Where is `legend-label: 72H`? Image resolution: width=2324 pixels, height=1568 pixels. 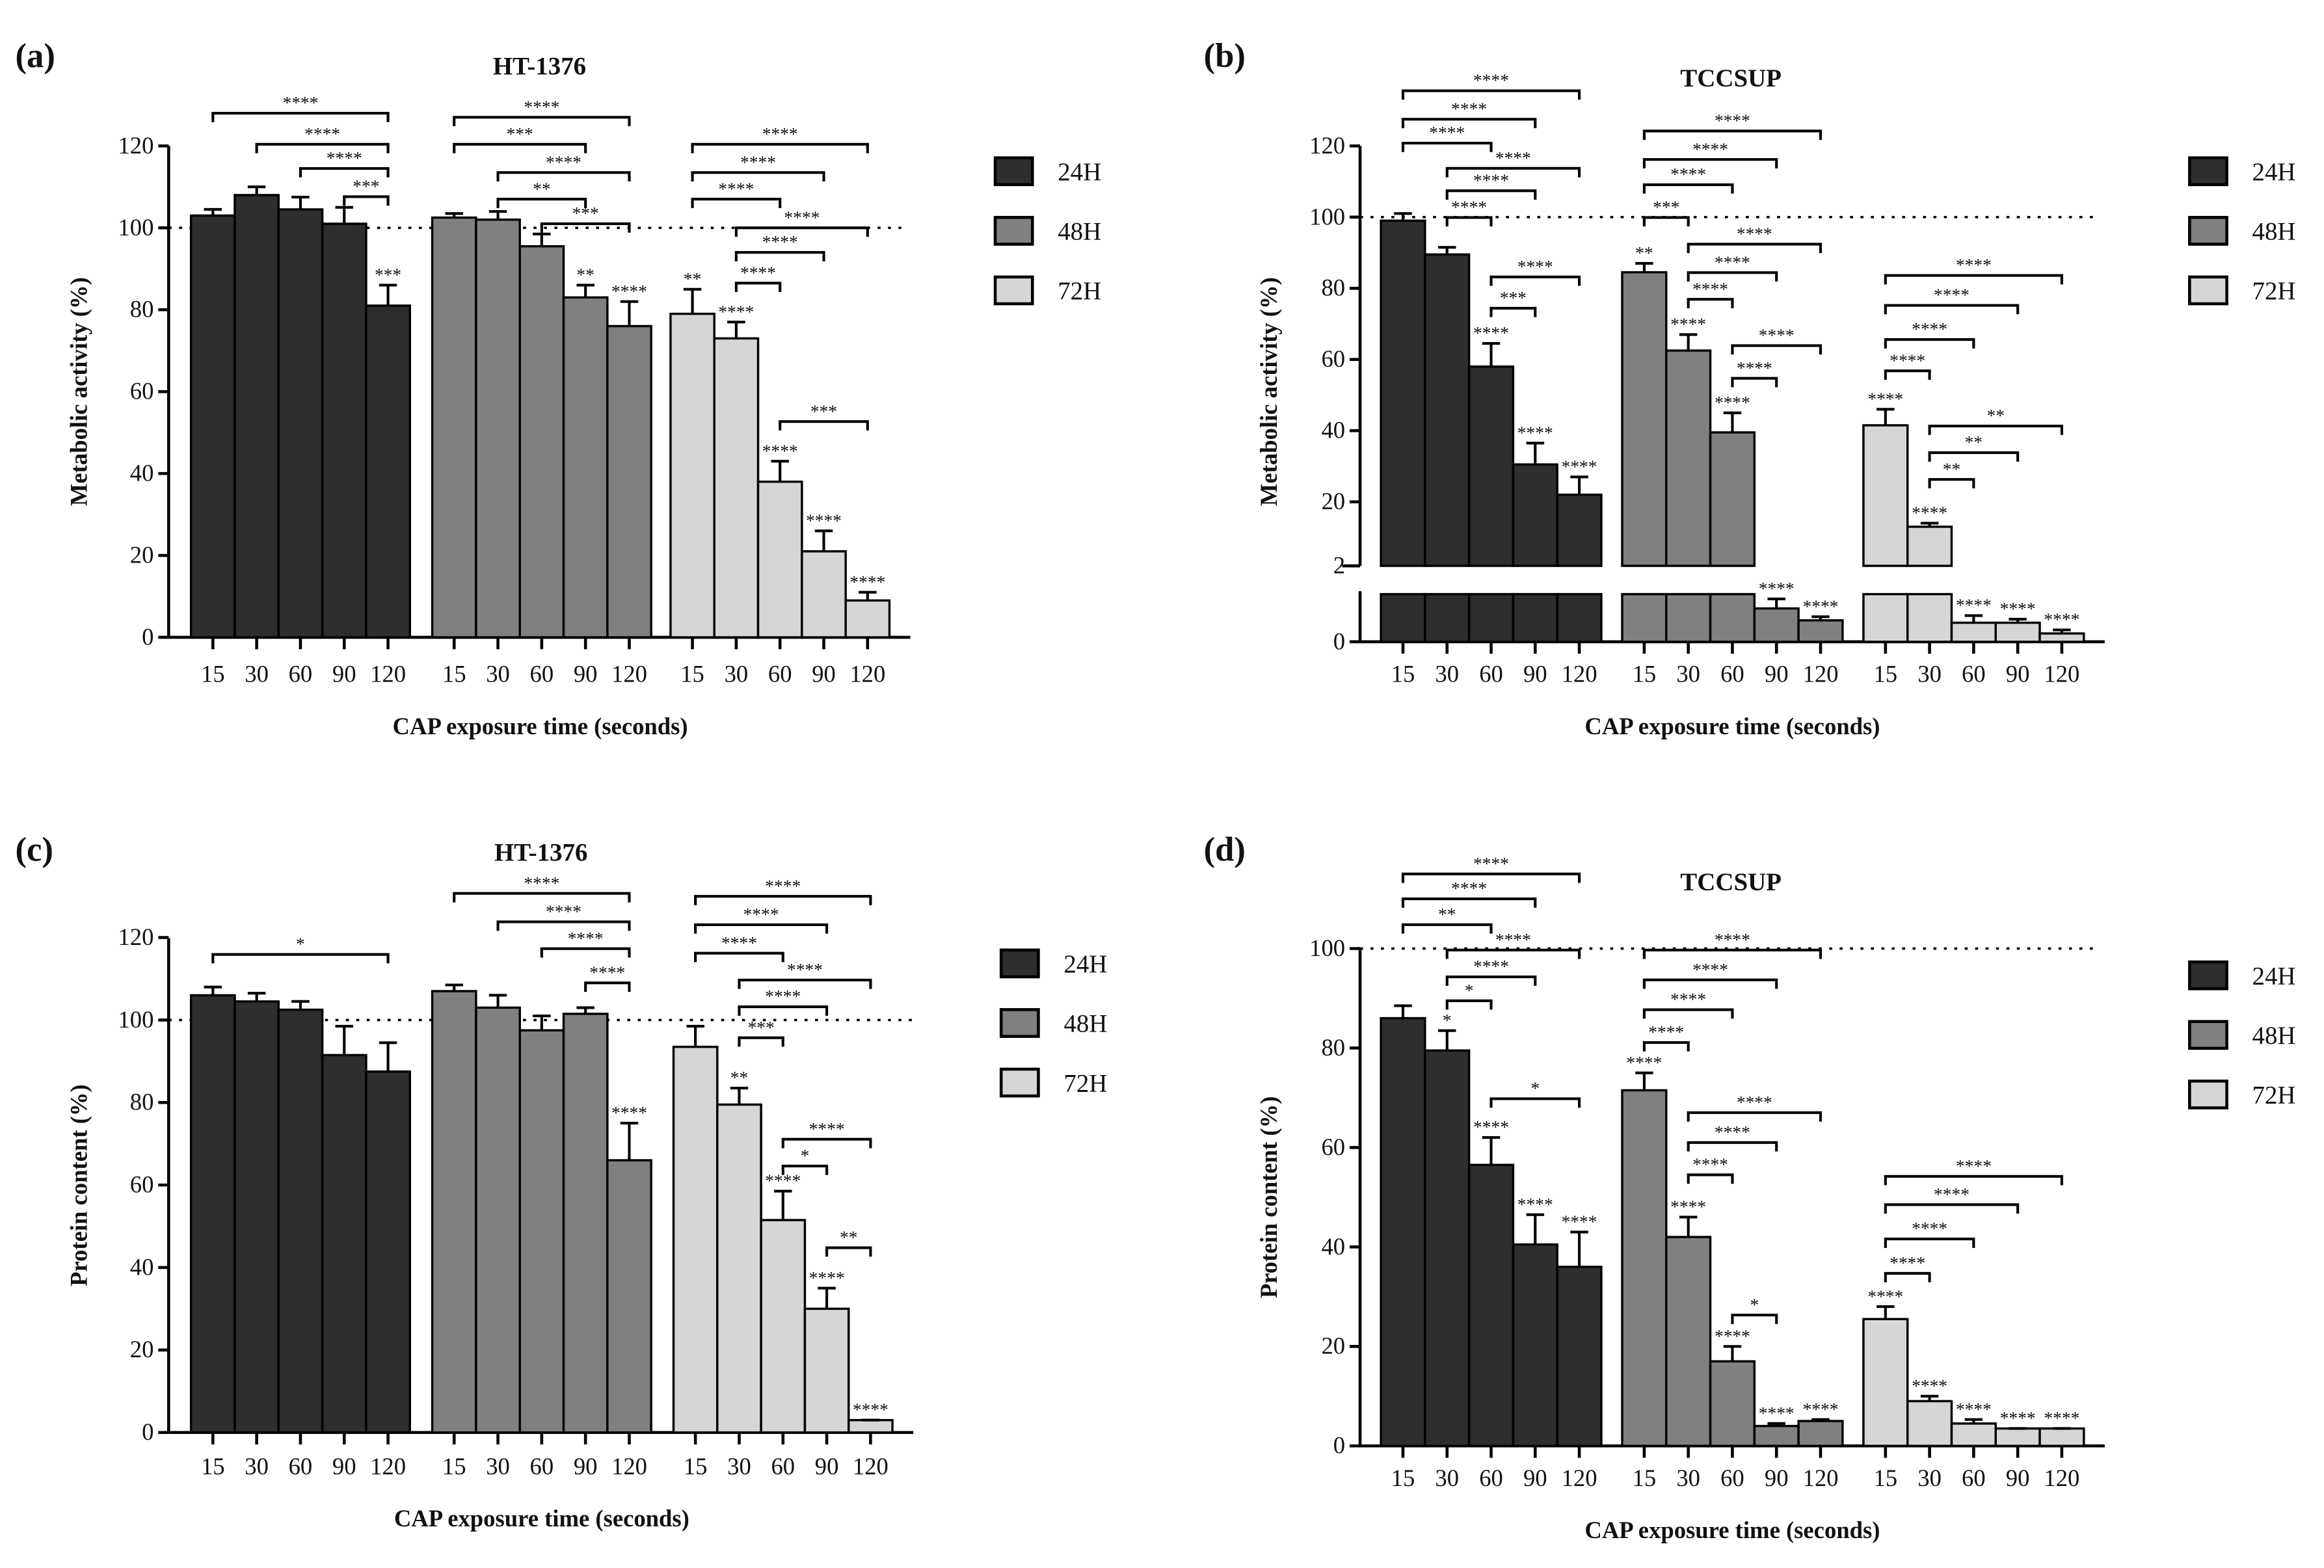
legend-label: 72H is located at coordinates (2274, 291).